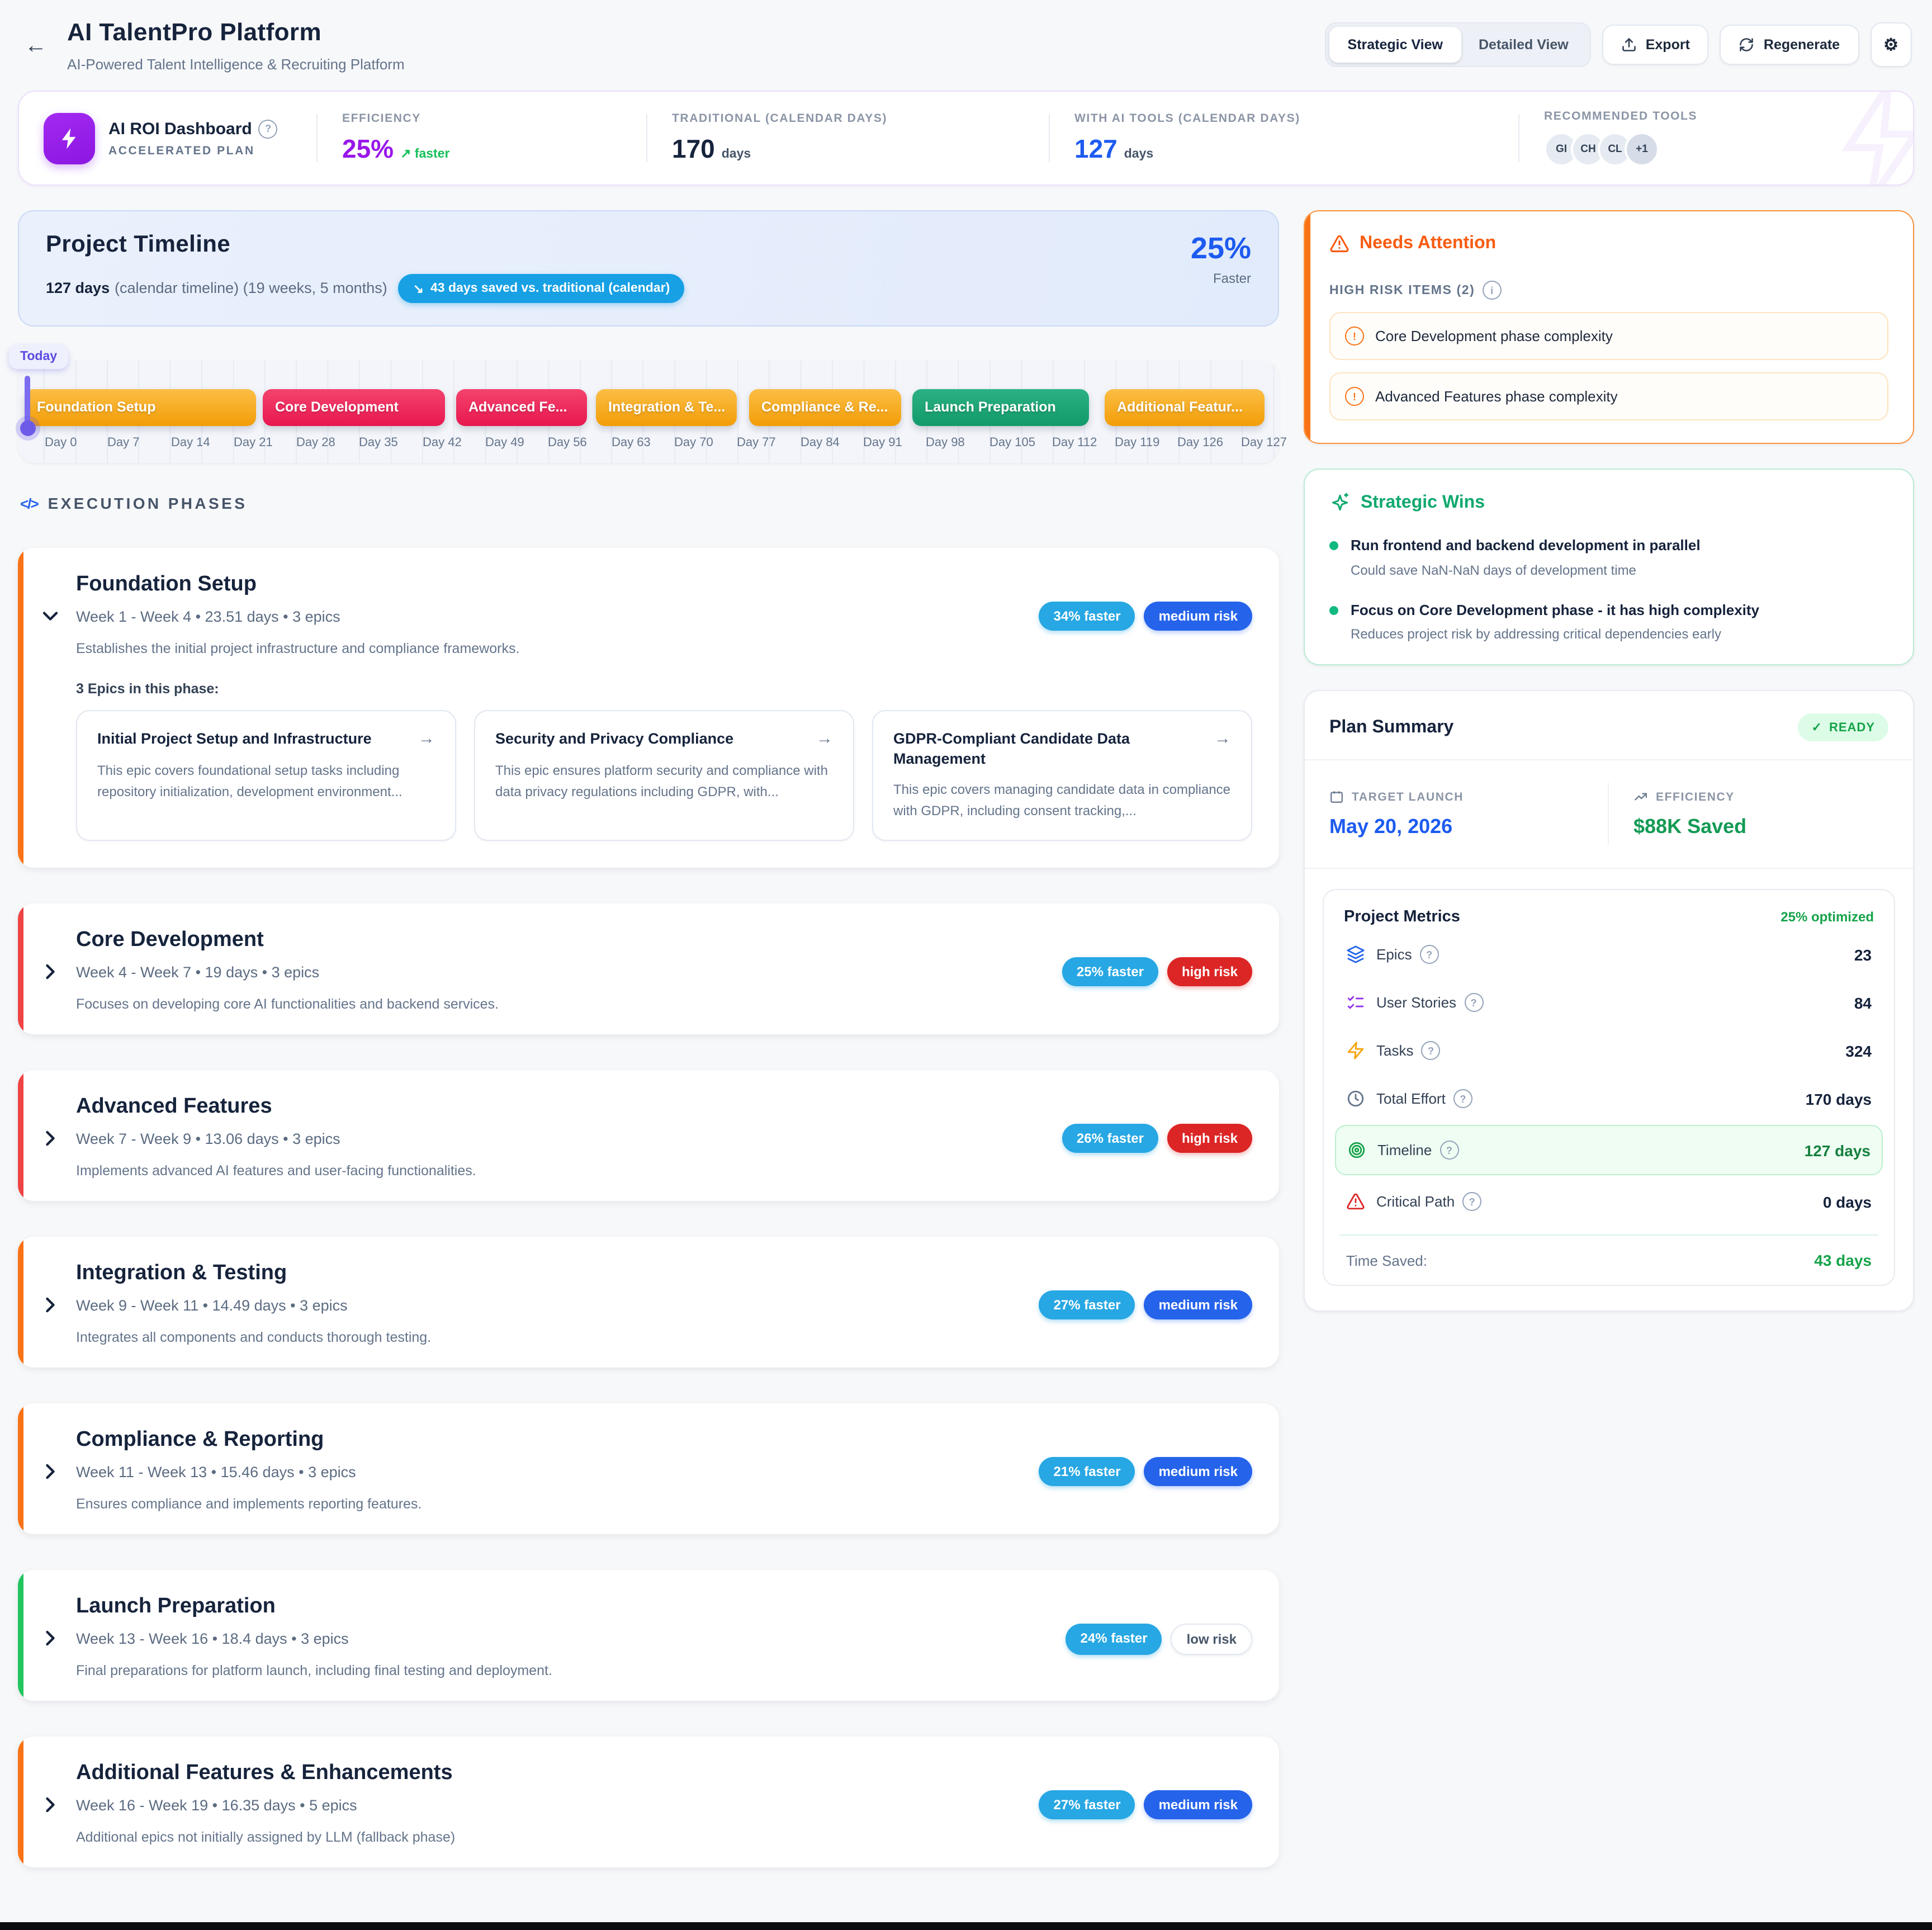 This screenshot has width=1932, height=1930. What do you see at coordinates (1816, 728) in the screenshot?
I see `check-icon: ✓` at bounding box center [1816, 728].